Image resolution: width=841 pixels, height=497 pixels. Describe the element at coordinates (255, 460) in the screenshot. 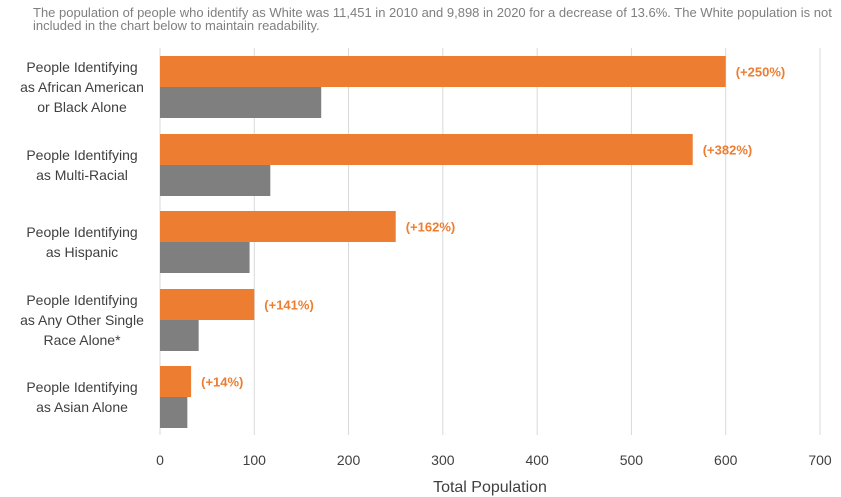

I see `x-tick-label: 100` at that location.